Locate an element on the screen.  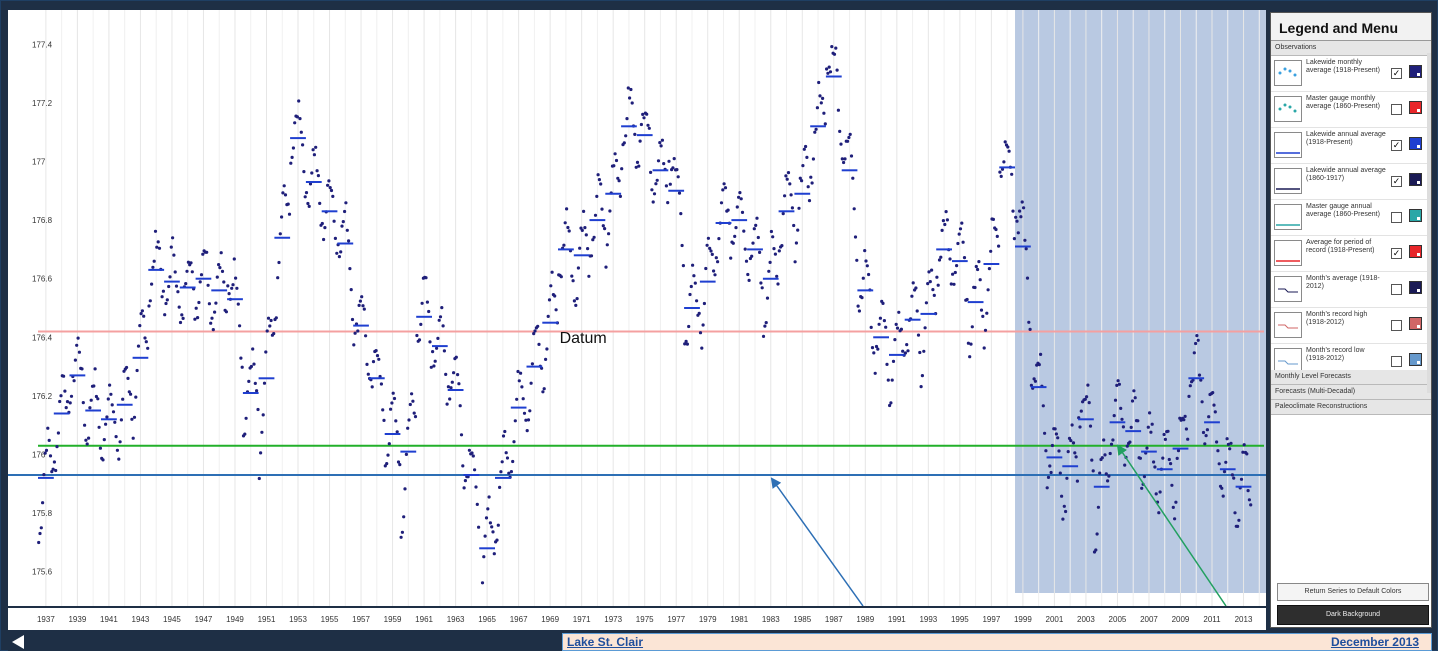
section-observations: Observations is located at coordinates (1351, 48).